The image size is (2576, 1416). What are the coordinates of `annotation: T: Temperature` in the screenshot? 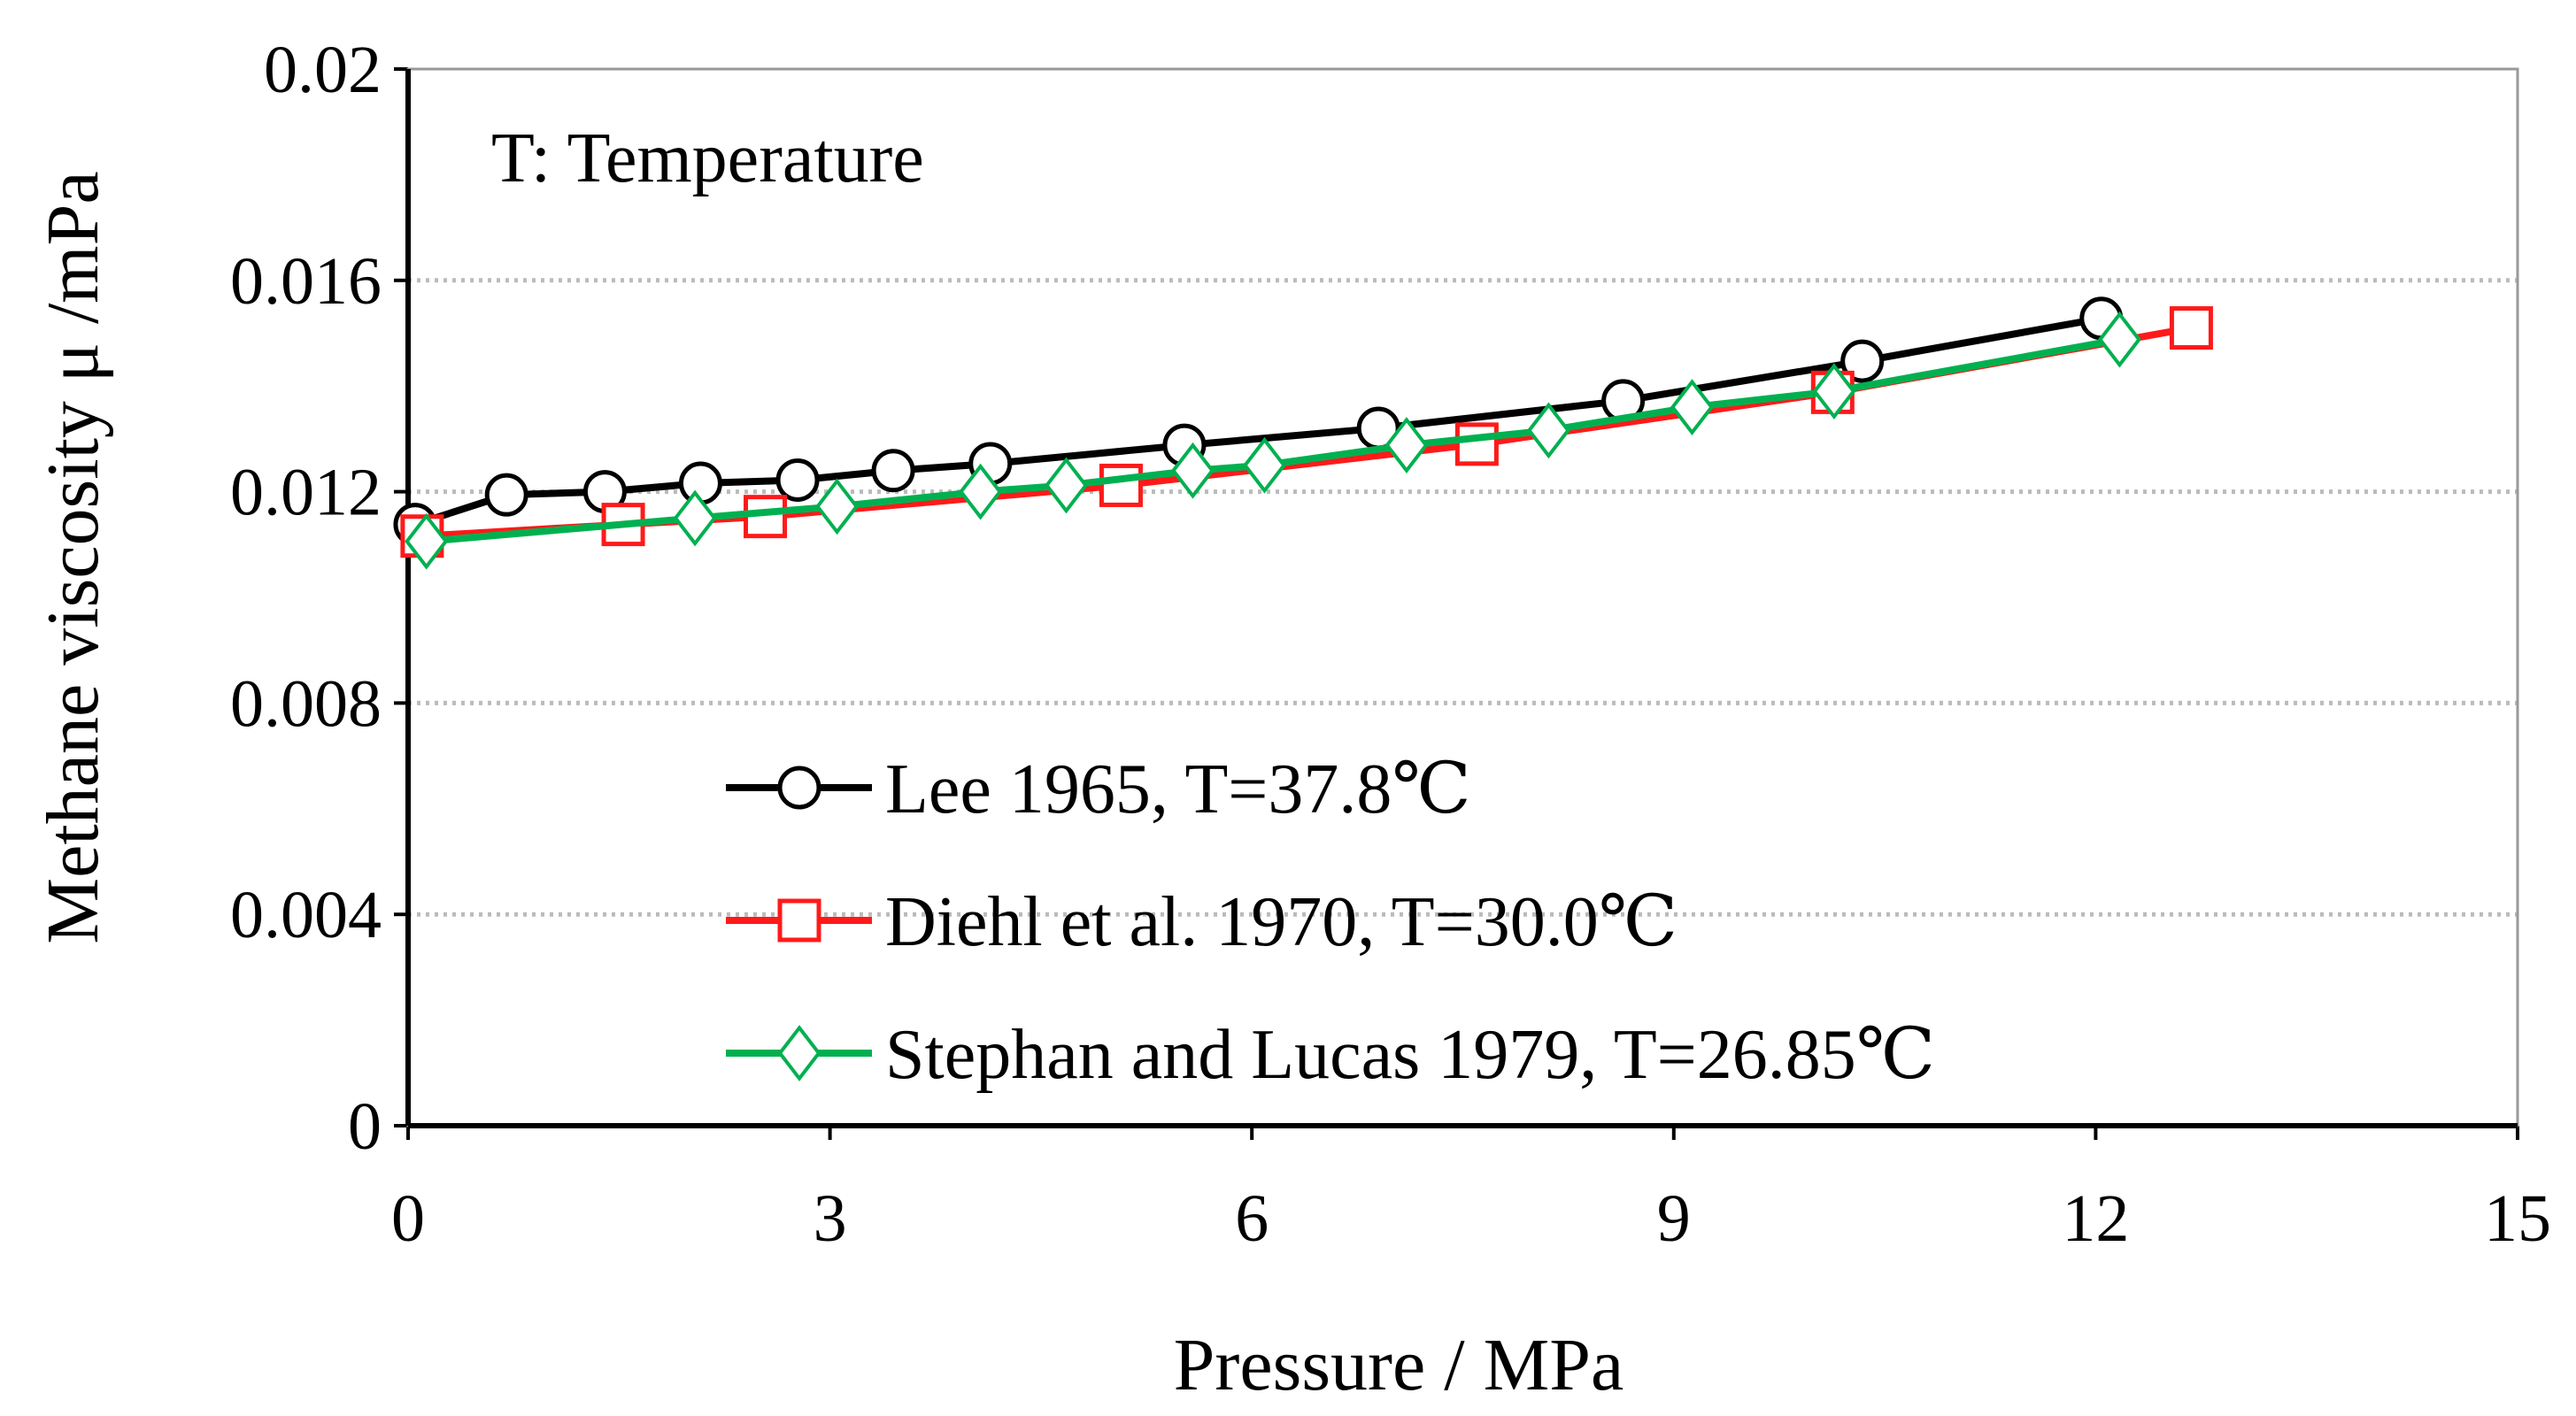 It's located at (707, 158).